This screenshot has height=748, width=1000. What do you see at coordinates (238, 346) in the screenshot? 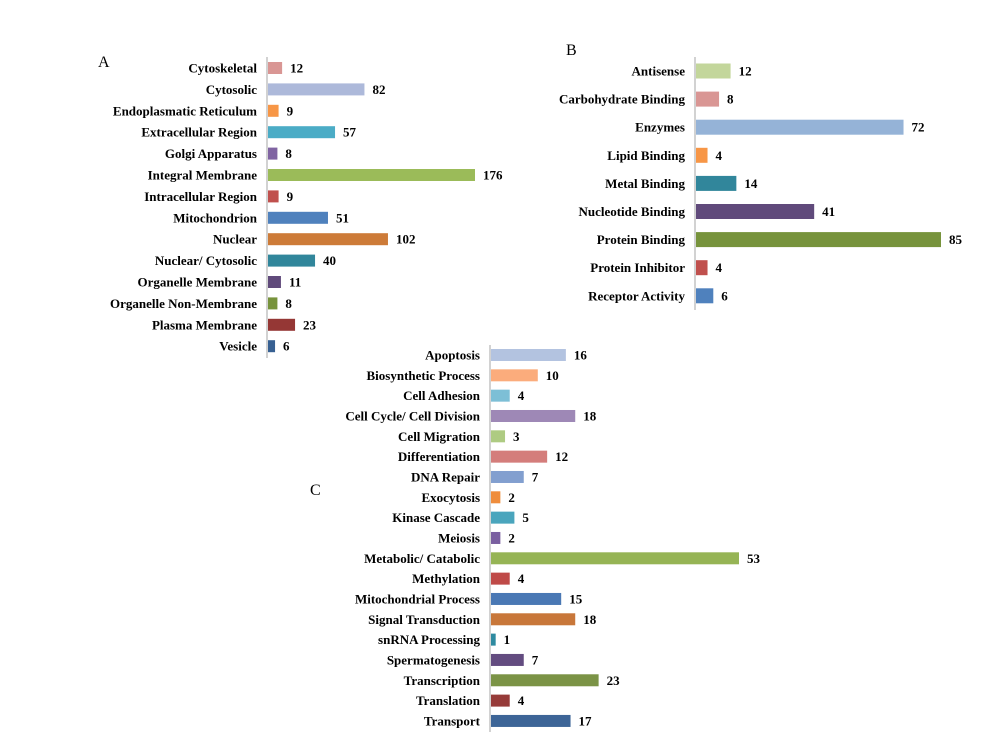
I see `category-label: Vesicle` at bounding box center [238, 346].